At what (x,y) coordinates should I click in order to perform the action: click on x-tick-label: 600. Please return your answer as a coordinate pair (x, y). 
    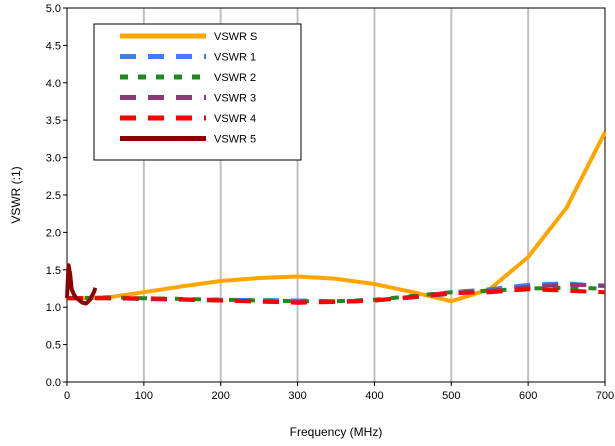
    Looking at the image, I should click on (528, 396).